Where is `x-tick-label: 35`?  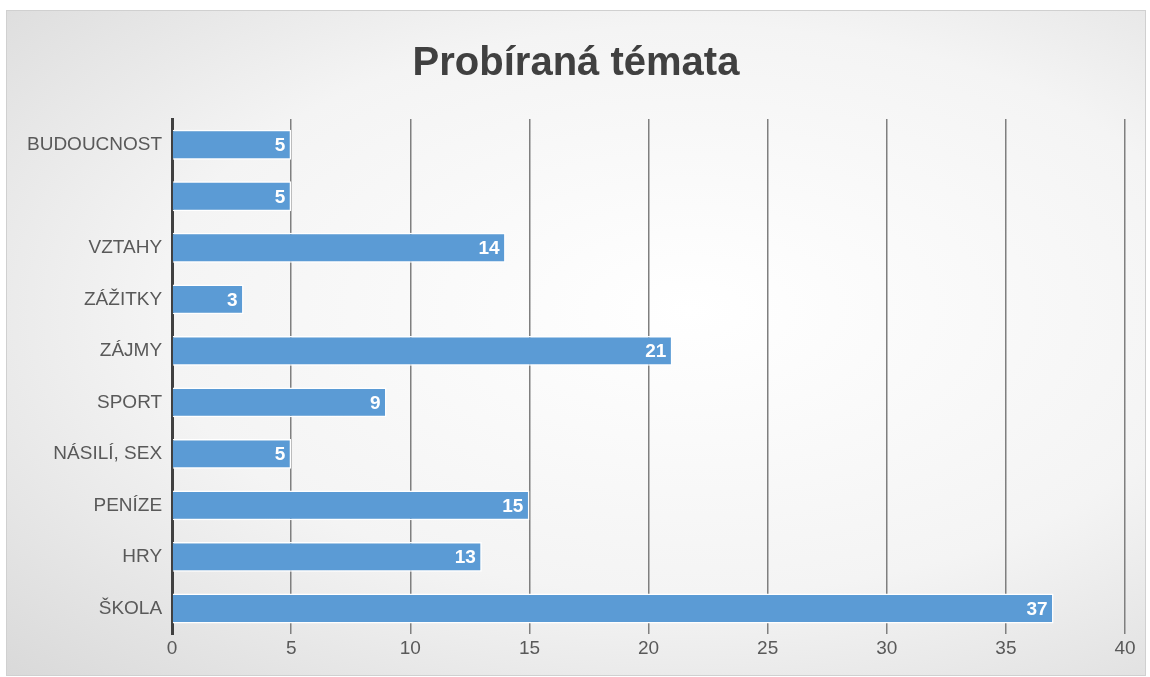
x-tick-label: 35 is located at coordinates (1006, 647).